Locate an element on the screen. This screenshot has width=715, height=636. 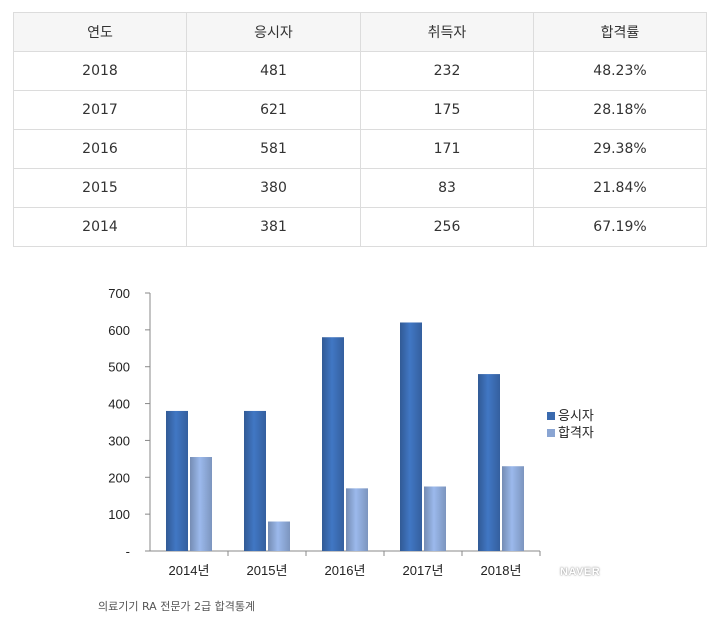
cell-acquirers: 256 is located at coordinates (447, 227).